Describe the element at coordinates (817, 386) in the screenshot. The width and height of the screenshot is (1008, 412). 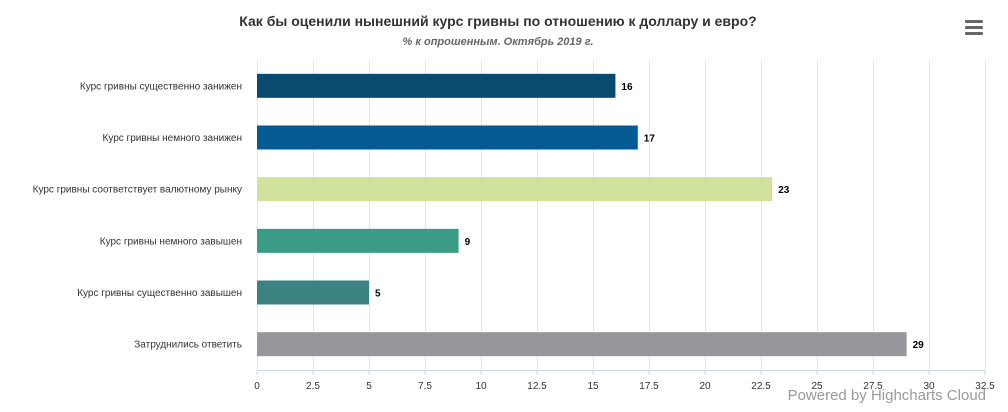
I see `x-tick-label: 25` at that location.